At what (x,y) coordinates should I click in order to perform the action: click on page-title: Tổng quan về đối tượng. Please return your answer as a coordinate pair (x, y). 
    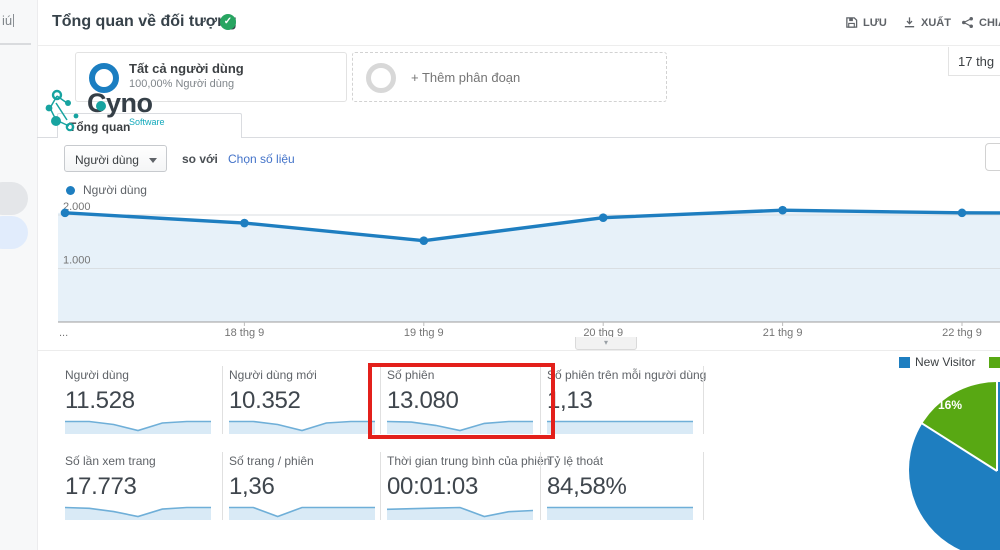
    Looking at the image, I should click on (144, 21).